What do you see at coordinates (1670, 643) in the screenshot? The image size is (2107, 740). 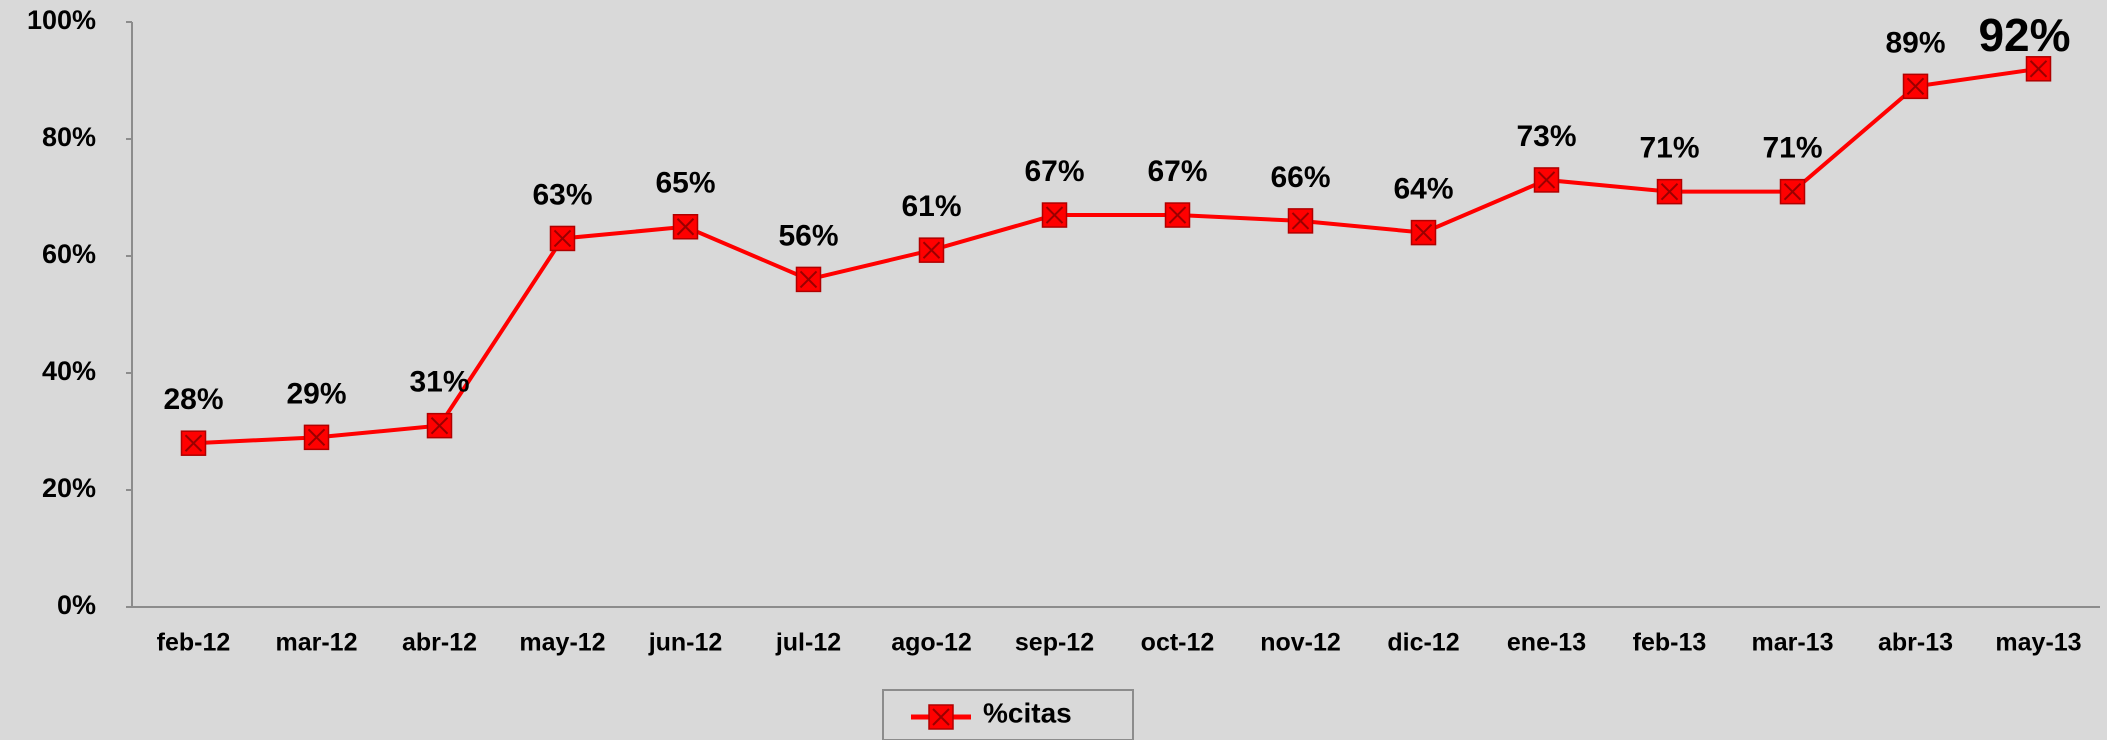 I see `x-tick-label: feb-13` at bounding box center [1670, 643].